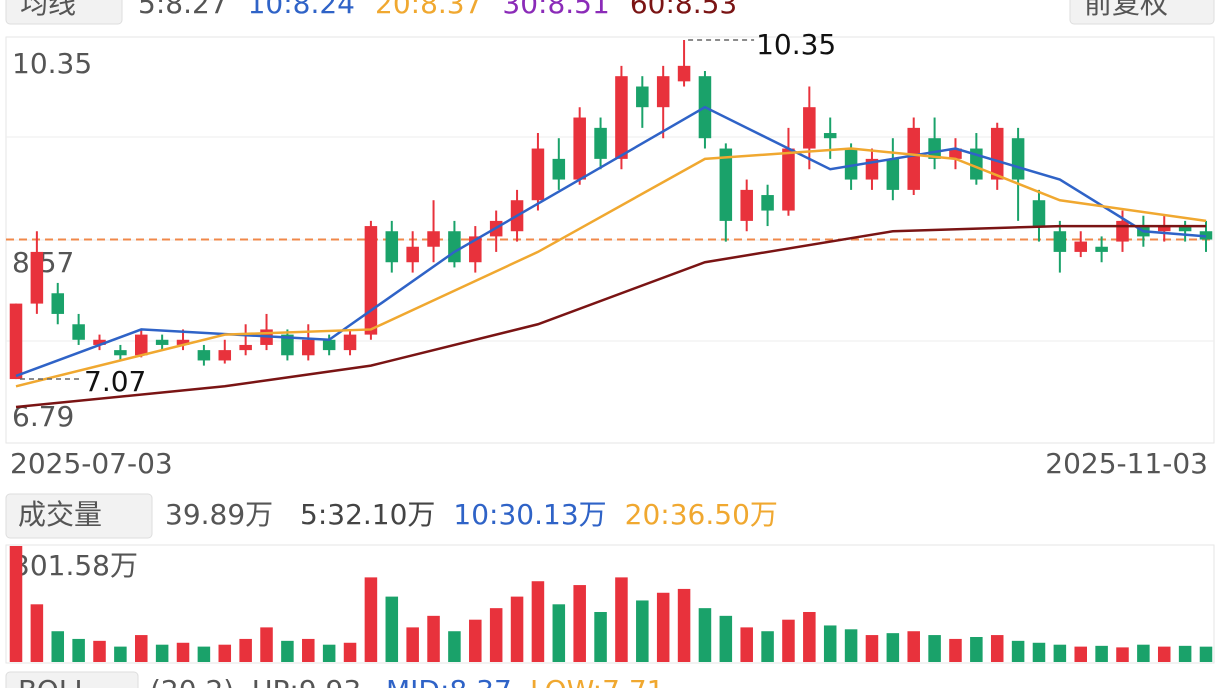 The height and width of the screenshot is (688, 1220). I want to click on volume-button-bg, so click(79, 516).